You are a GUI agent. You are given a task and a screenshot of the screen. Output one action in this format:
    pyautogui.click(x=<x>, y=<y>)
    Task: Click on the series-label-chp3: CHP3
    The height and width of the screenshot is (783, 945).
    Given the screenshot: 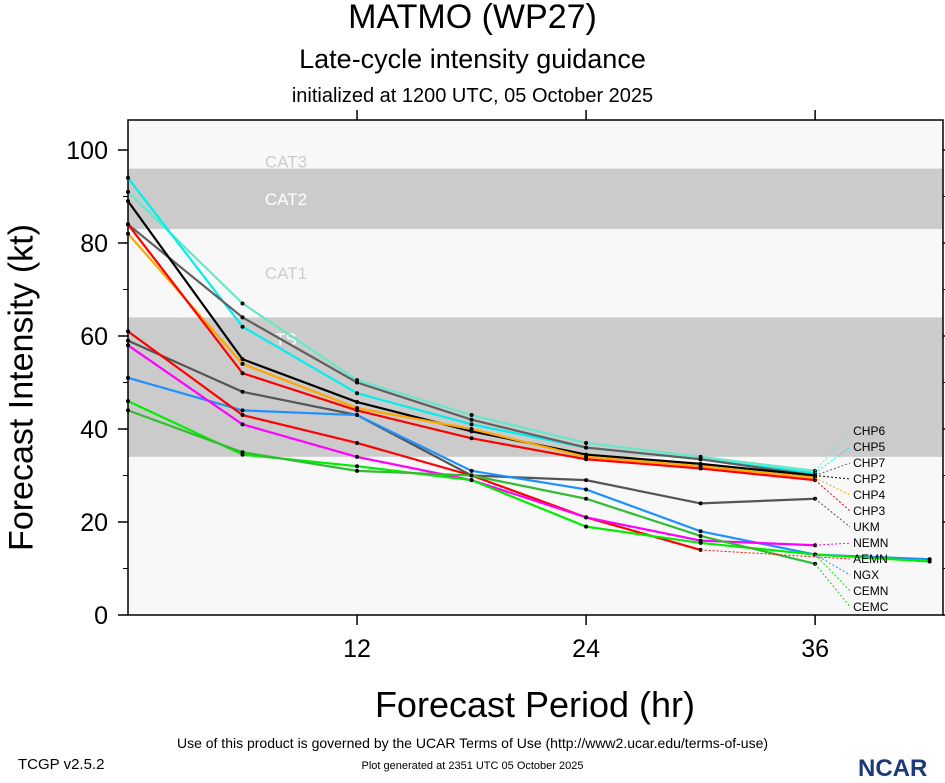 What is the action you would take?
    pyautogui.click(x=869, y=511)
    